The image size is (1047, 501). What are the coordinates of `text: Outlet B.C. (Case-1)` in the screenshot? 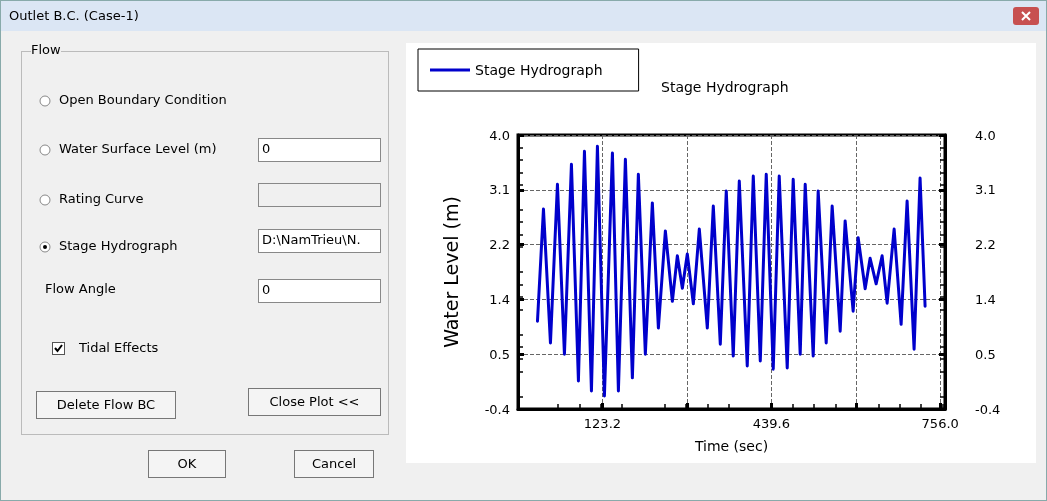 It's located at (74, 15).